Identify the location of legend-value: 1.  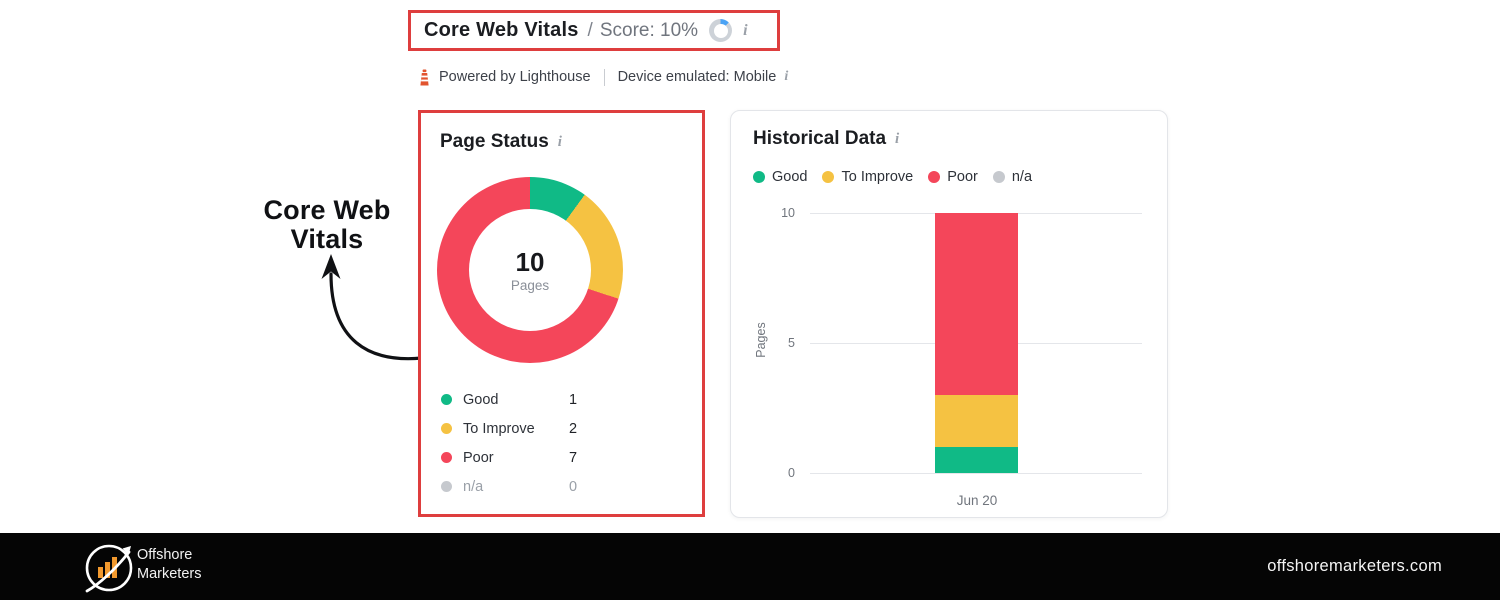
(573, 399).